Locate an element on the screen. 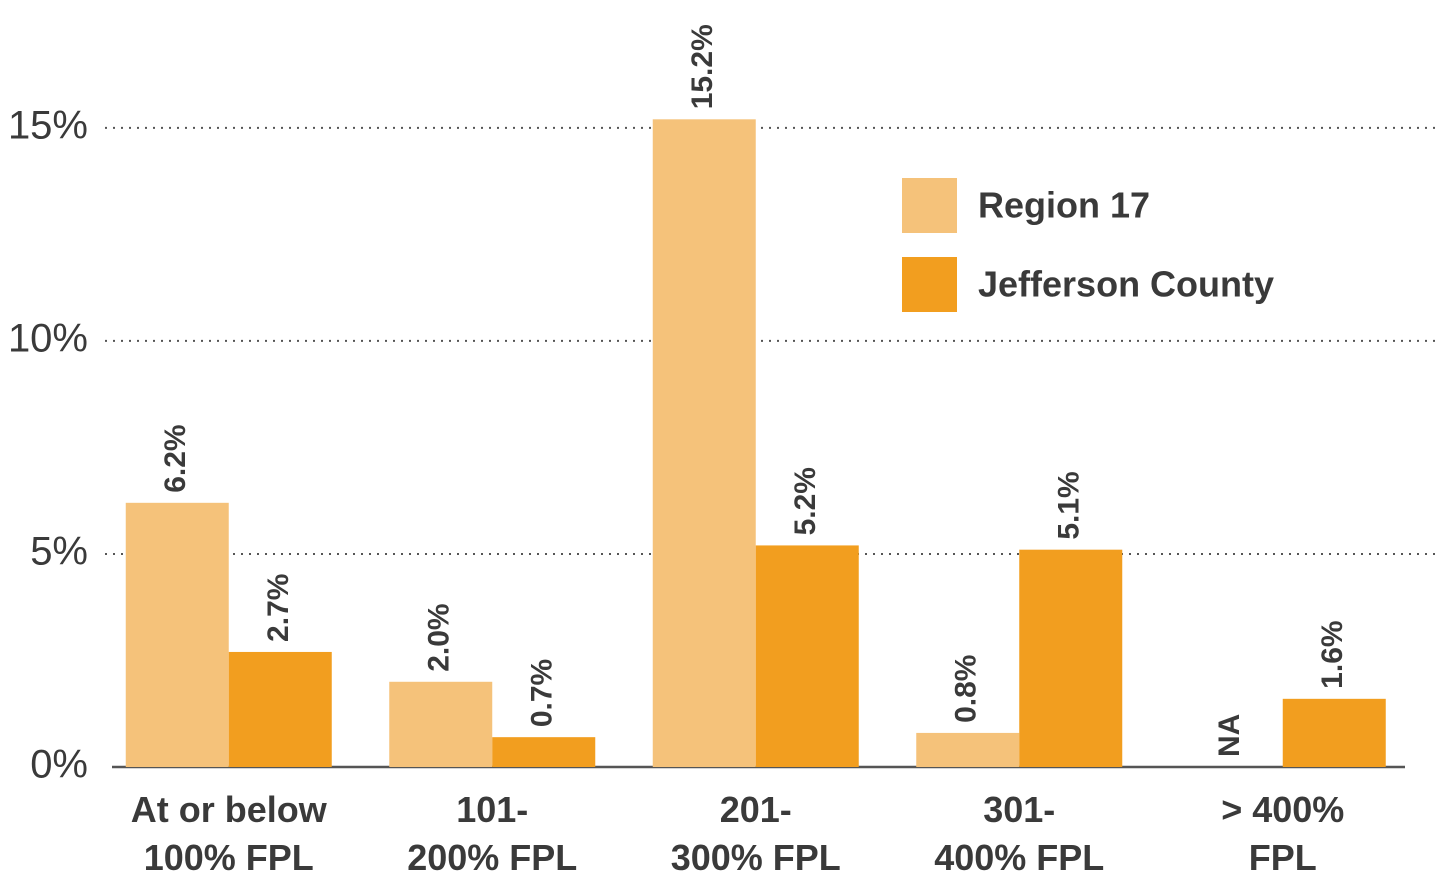  value-label: 2.0% is located at coordinates (439, 637).